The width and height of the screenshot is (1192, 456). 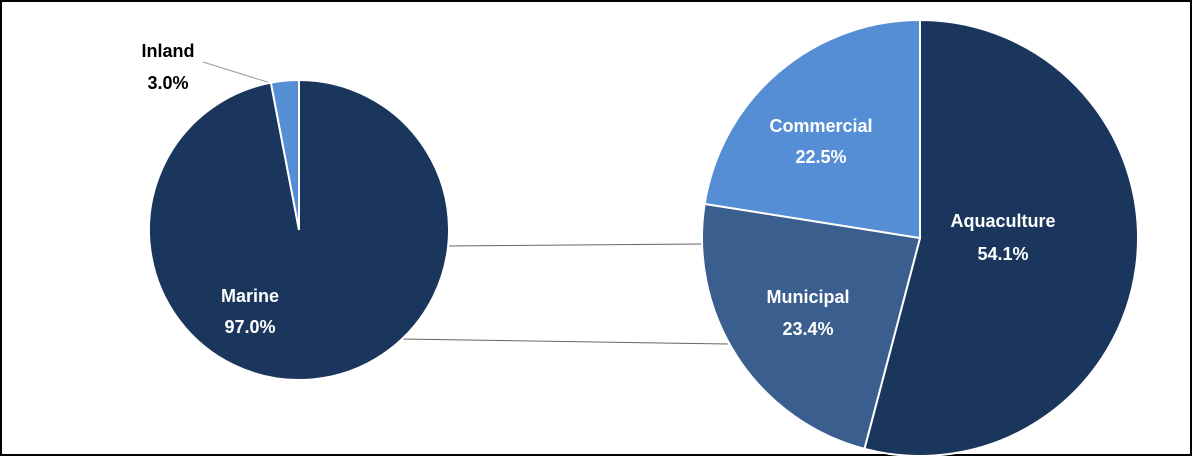 I want to click on slice-label: Municipal, so click(x=807, y=297).